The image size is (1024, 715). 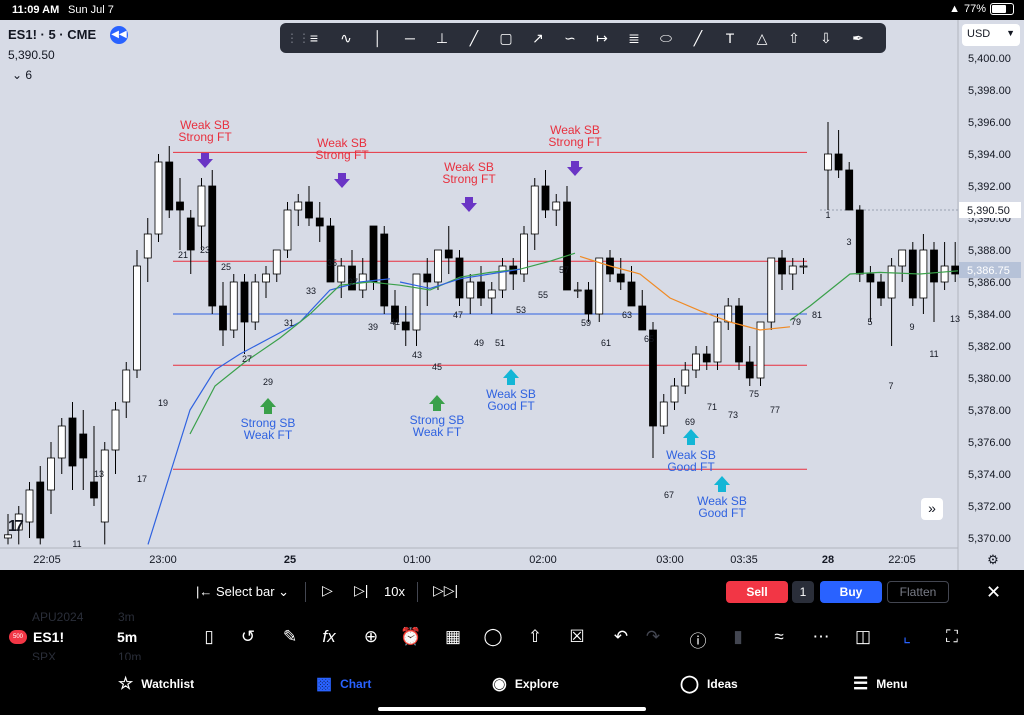 What do you see at coordinates (298, 38) in the screenshot?
I see `grip-icon: ⋮⋮` at bounding box center [298, 38].